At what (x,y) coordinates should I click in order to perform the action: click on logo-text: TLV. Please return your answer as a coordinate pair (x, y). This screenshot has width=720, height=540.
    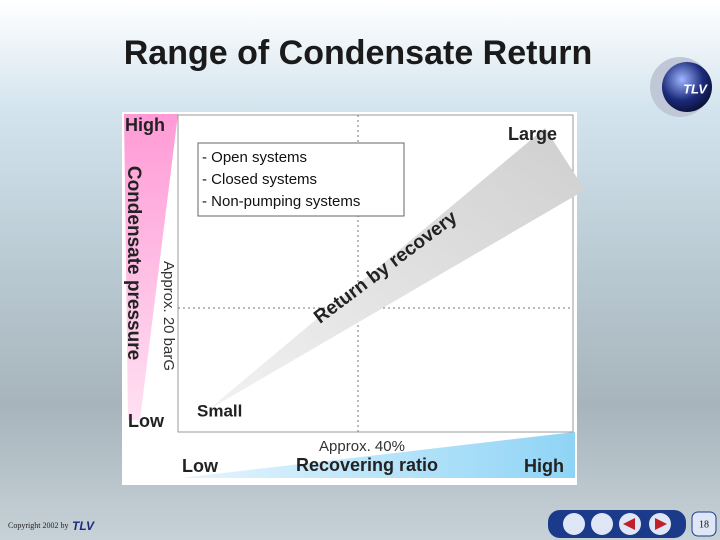
    Looking at the image, I should click on (695, 88).